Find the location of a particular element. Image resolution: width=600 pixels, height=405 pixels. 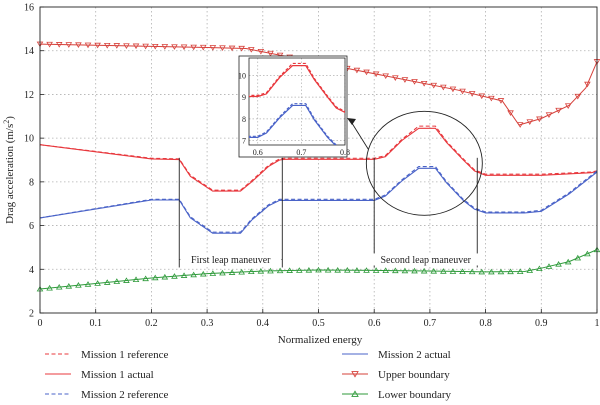

y-axis-title-close: ) is located at coordinates (10, 118).